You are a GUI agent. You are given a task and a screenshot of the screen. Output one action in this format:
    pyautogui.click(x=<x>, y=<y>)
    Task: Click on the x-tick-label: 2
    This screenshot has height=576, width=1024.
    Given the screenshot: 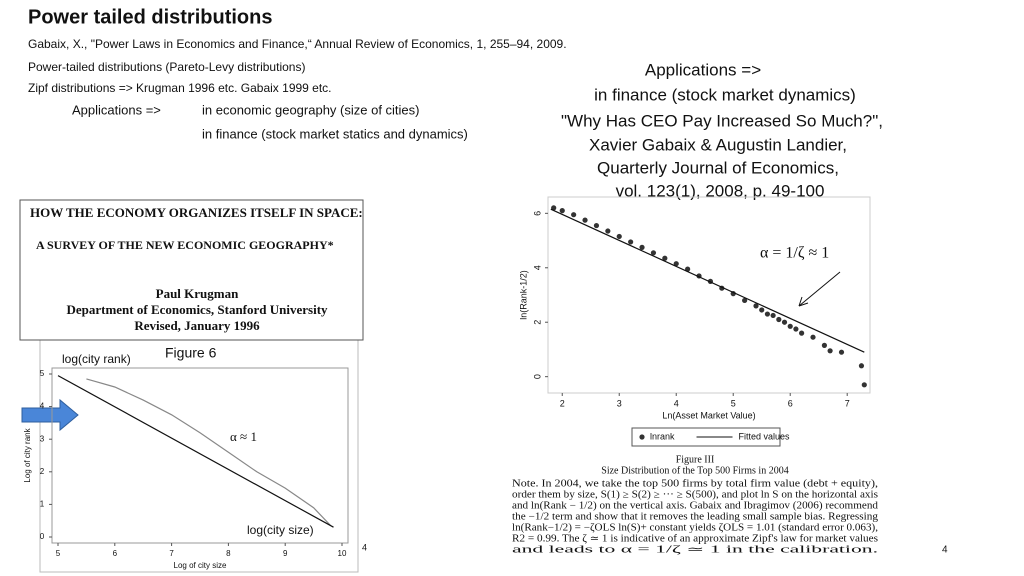 What is the action you would take?
    pyautogui.click(x=562, y=403)
    